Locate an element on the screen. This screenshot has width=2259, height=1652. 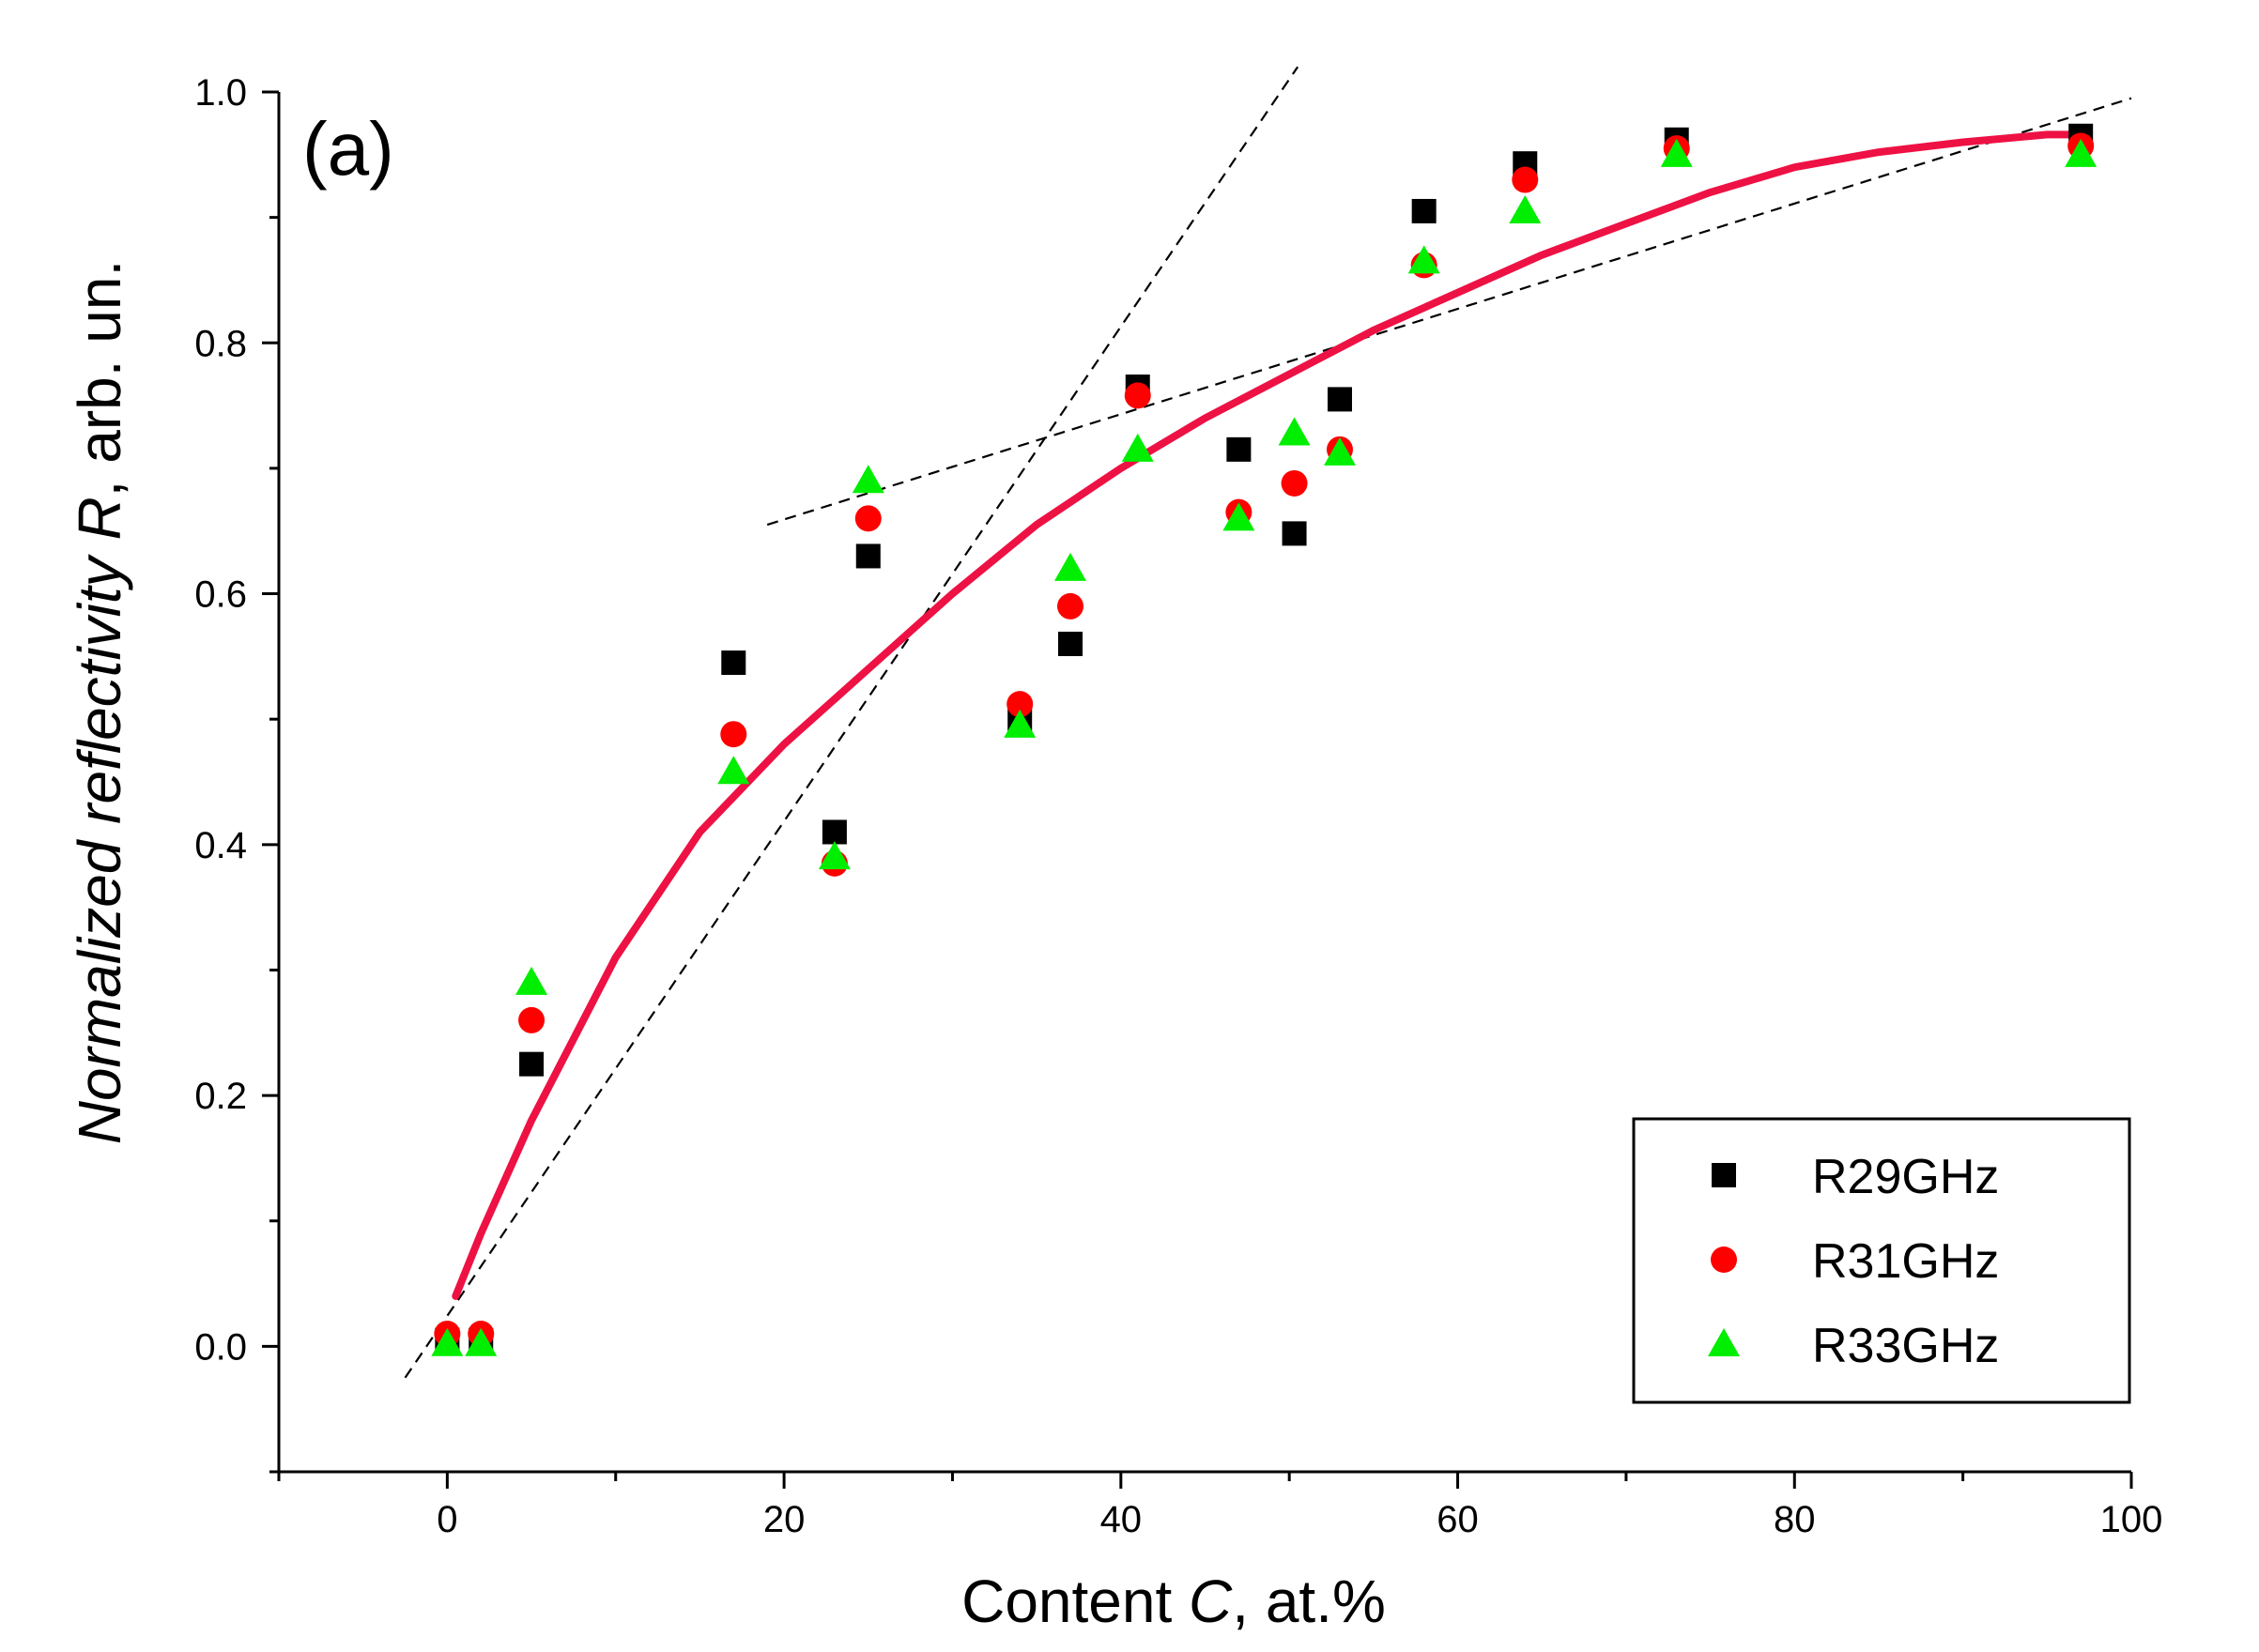
legend-items: R29GHz R31GHz R33GHz is located at coordinates (1853, 1261).